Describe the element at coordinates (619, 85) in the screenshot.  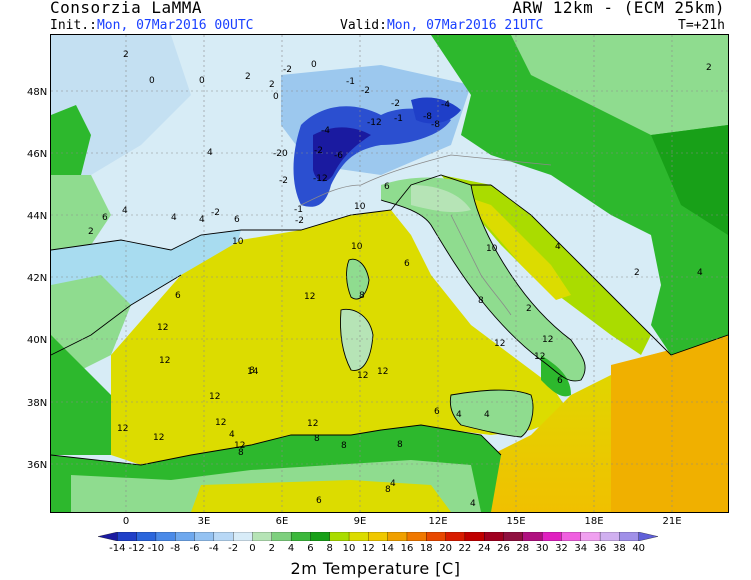
I see `land-northeast-light` at that location.